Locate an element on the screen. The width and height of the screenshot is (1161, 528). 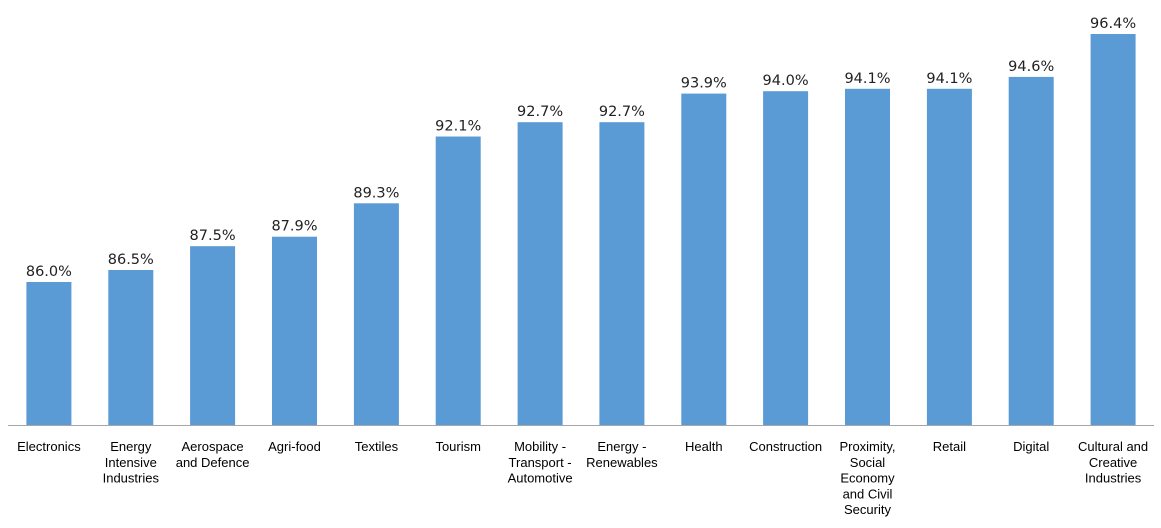
tick-label-line: Intensive is located at coordinates (131, 462).